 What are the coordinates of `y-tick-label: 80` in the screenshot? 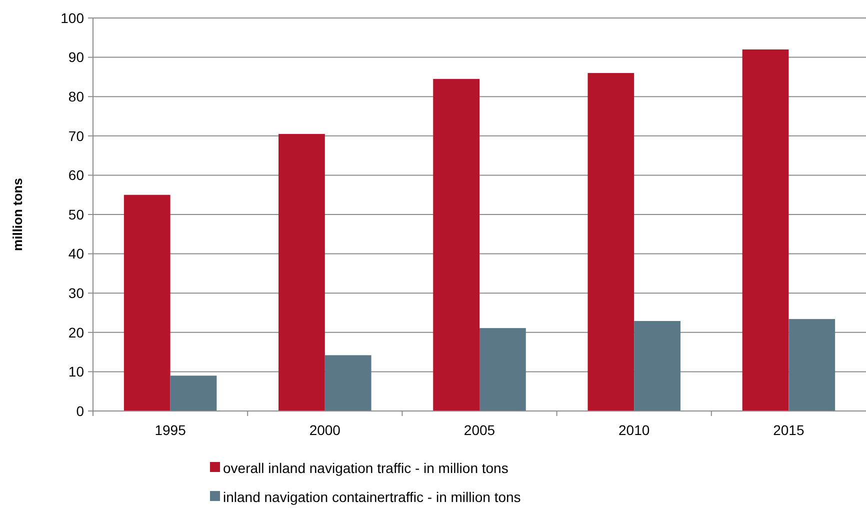 It's located at (76, 96).